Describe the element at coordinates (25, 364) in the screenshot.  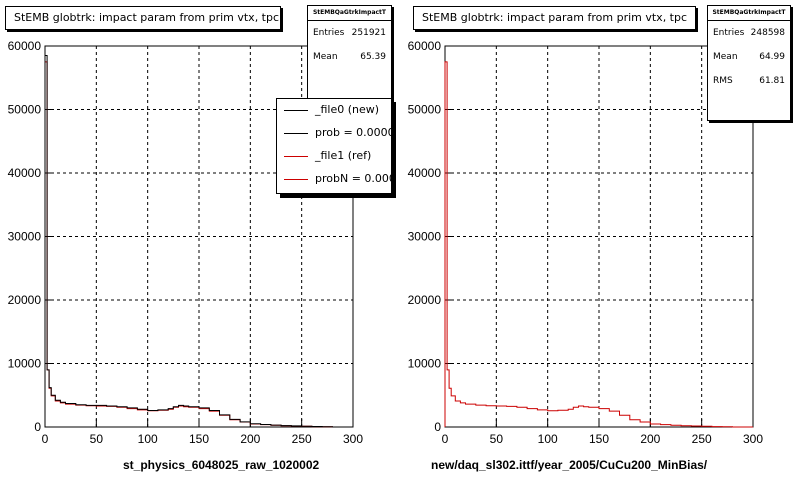
I see `left-y-tick-label: 10000` at that location.